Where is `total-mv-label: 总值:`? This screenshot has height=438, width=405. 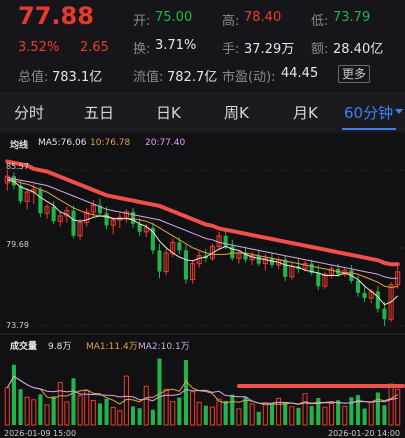
total-mv-label: 总值: is located at coordinates (33, 77).